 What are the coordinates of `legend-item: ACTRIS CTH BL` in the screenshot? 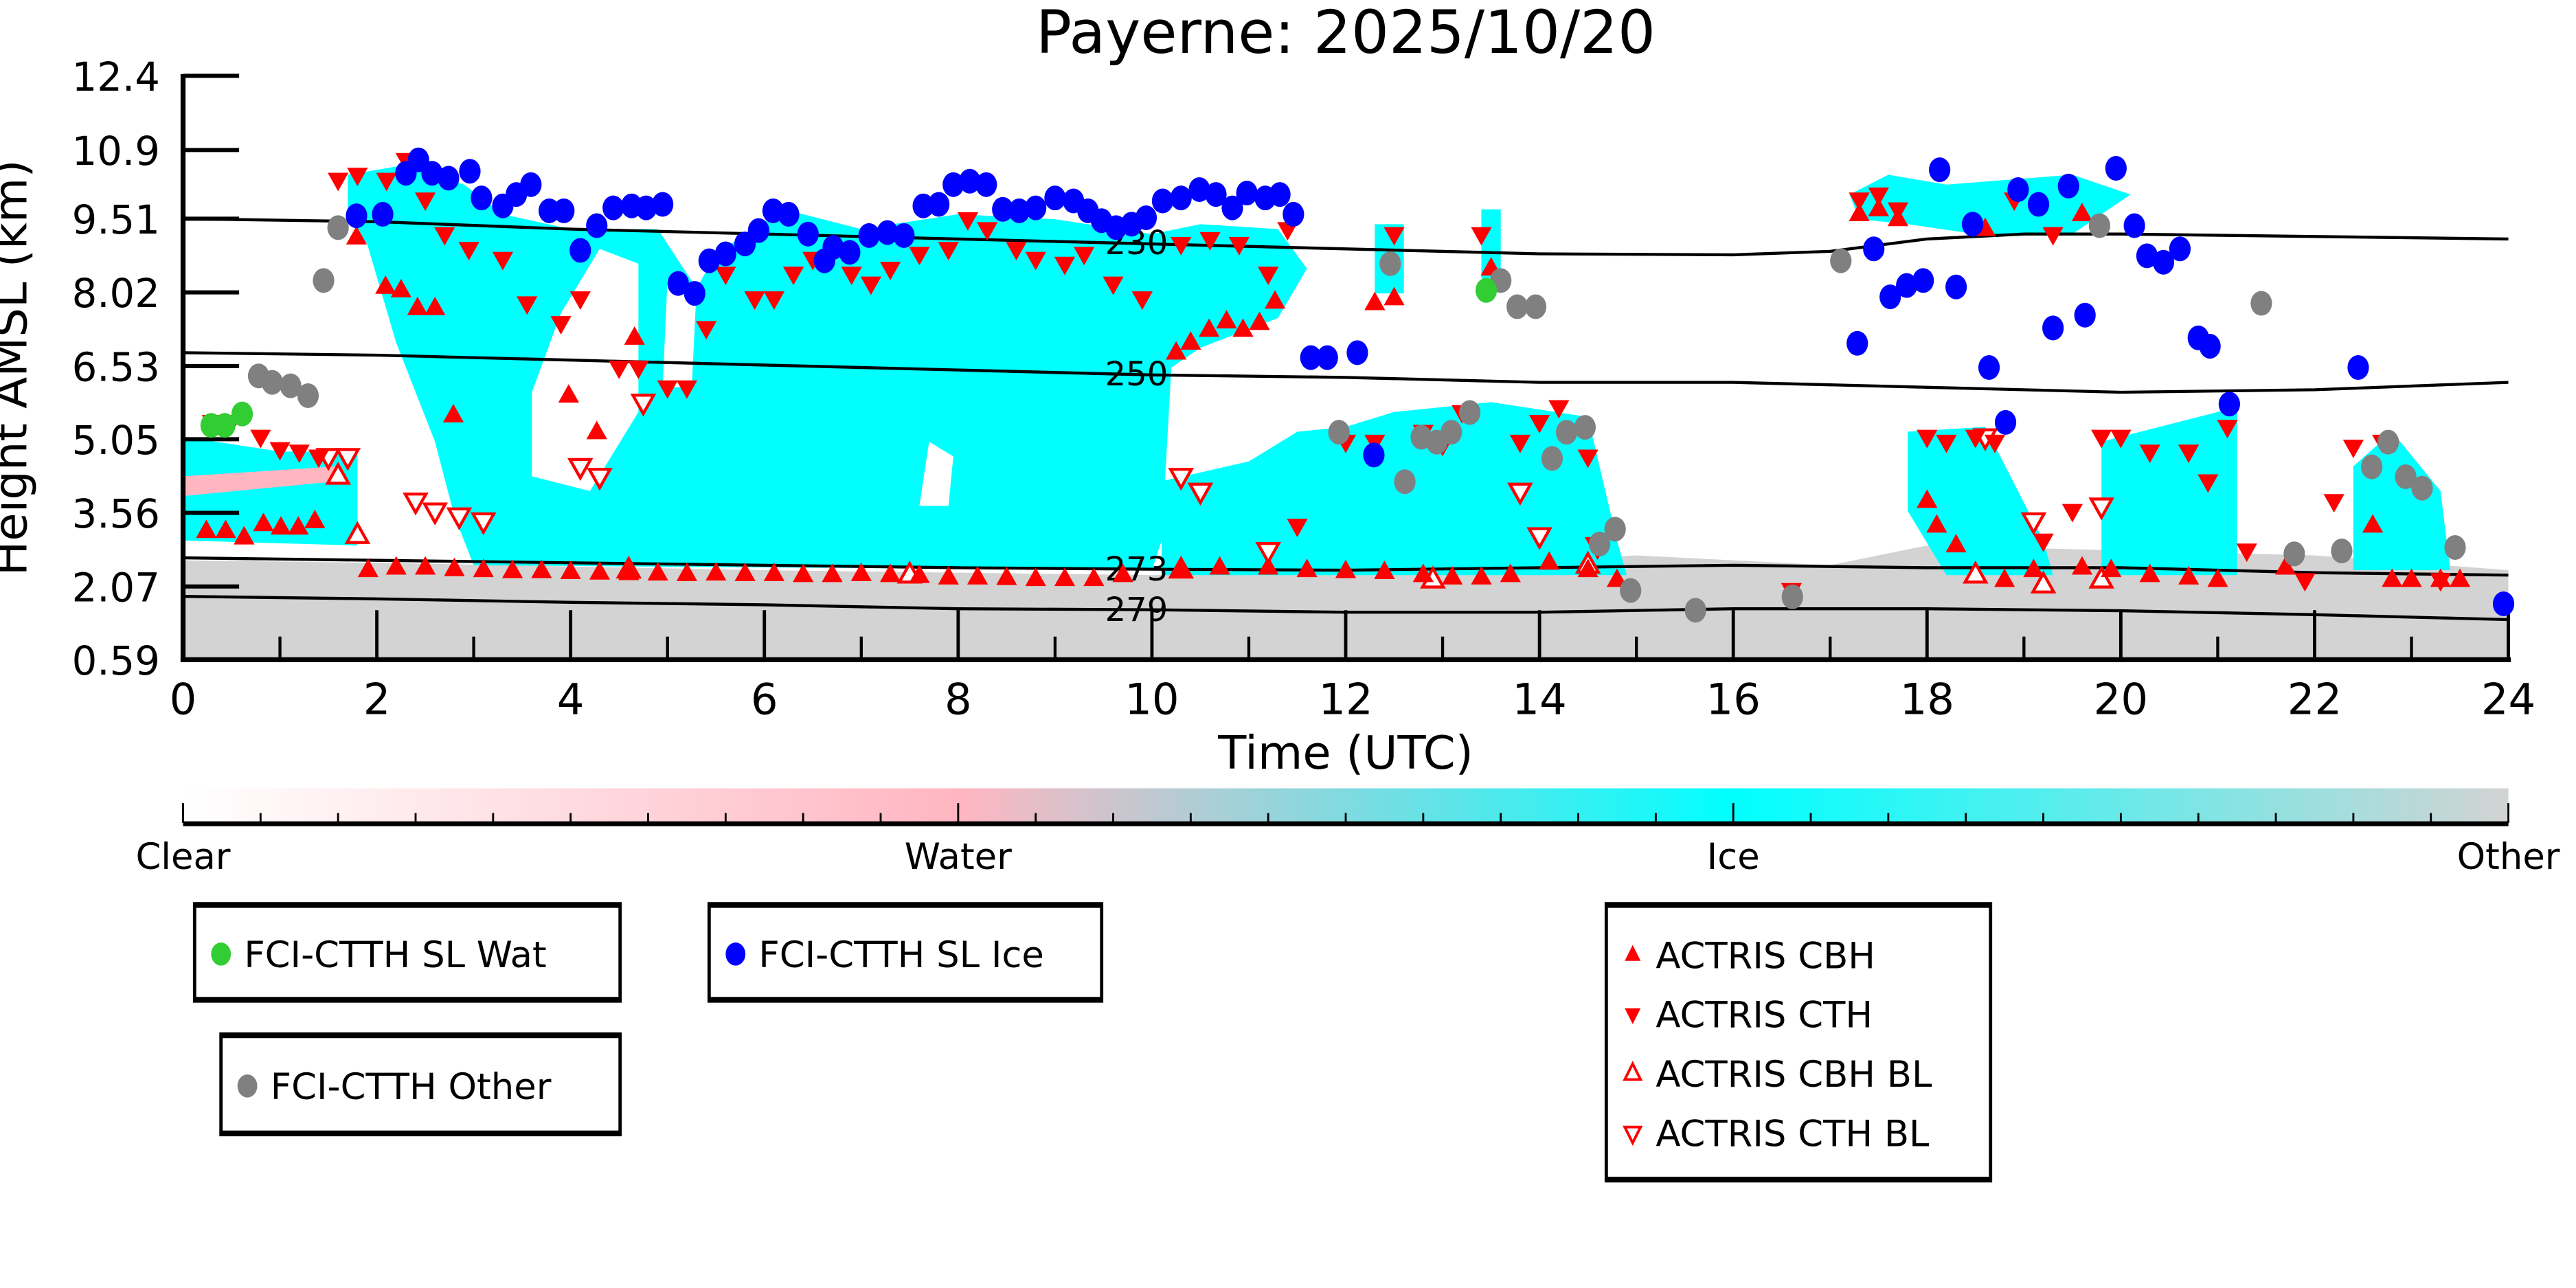 It's located at (1776, 1134).